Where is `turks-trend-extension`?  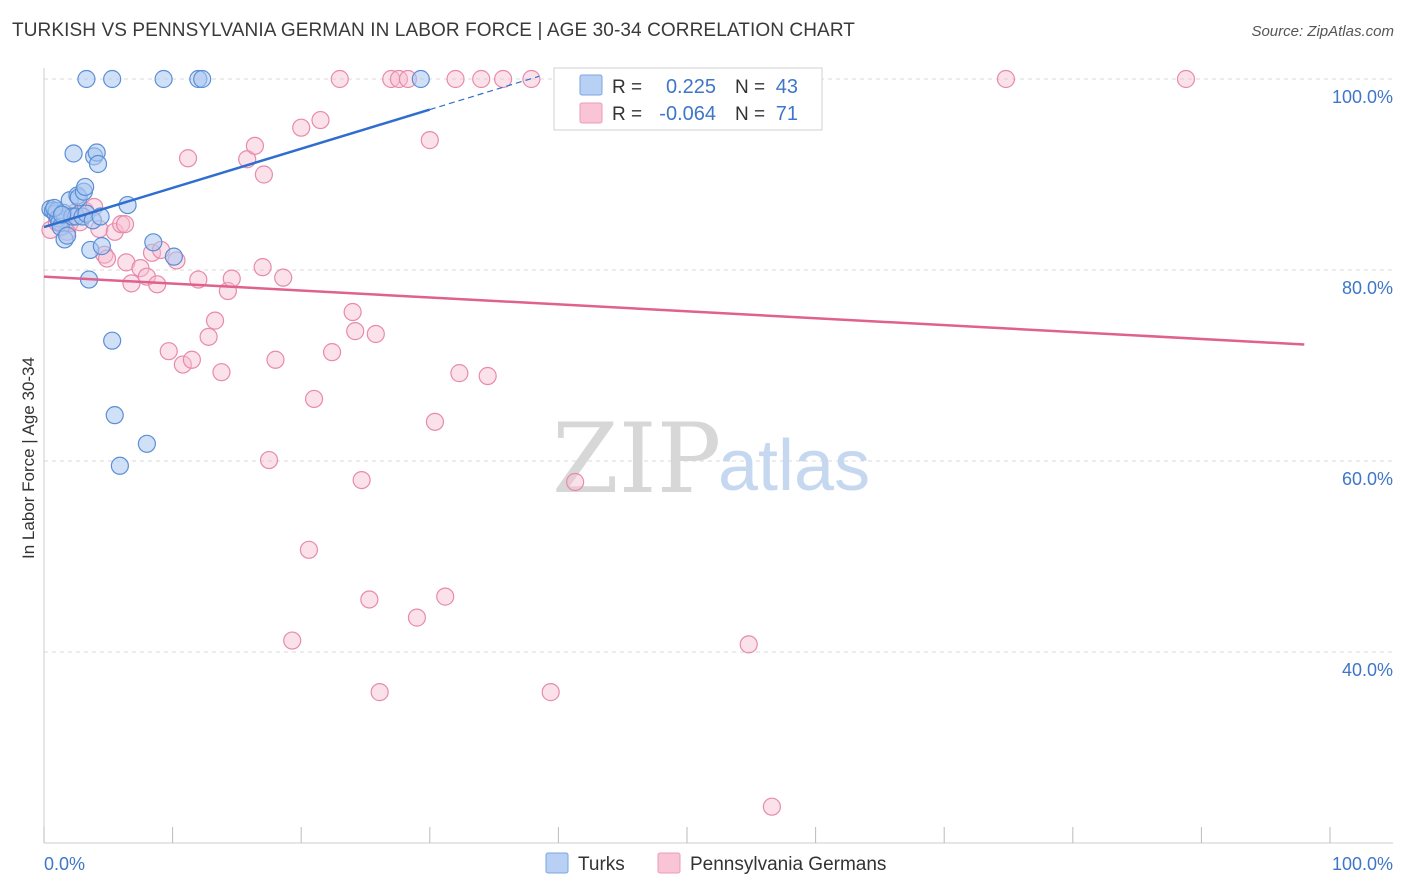 turks-trend-extension is located at coordinates (484, 93).